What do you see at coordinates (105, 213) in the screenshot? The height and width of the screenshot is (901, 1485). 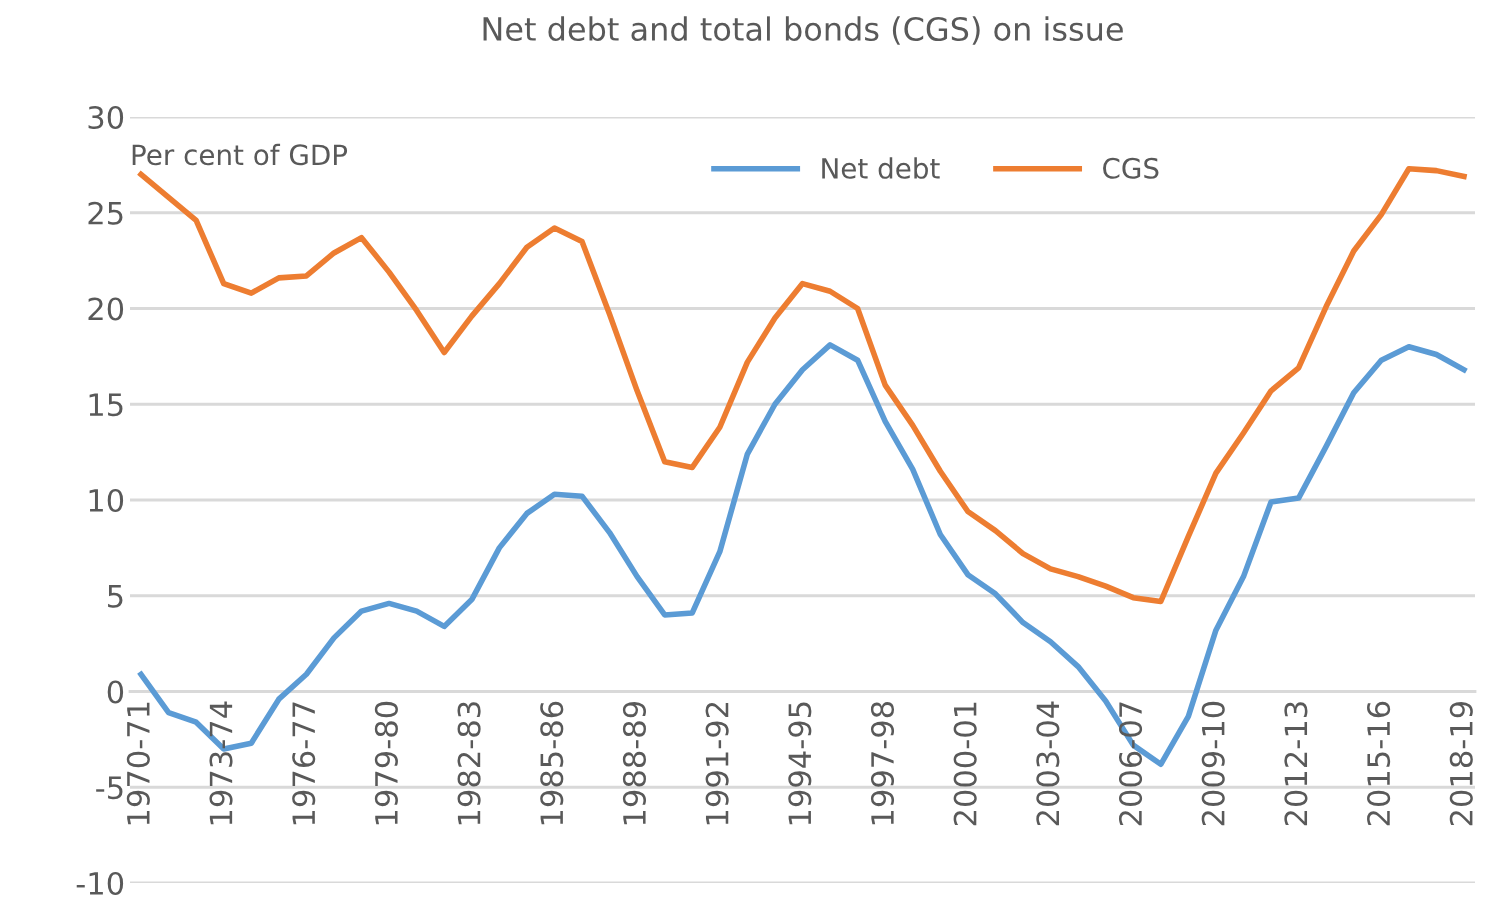 I see `y-tick-label: 25` at bounding box center [105, 213].